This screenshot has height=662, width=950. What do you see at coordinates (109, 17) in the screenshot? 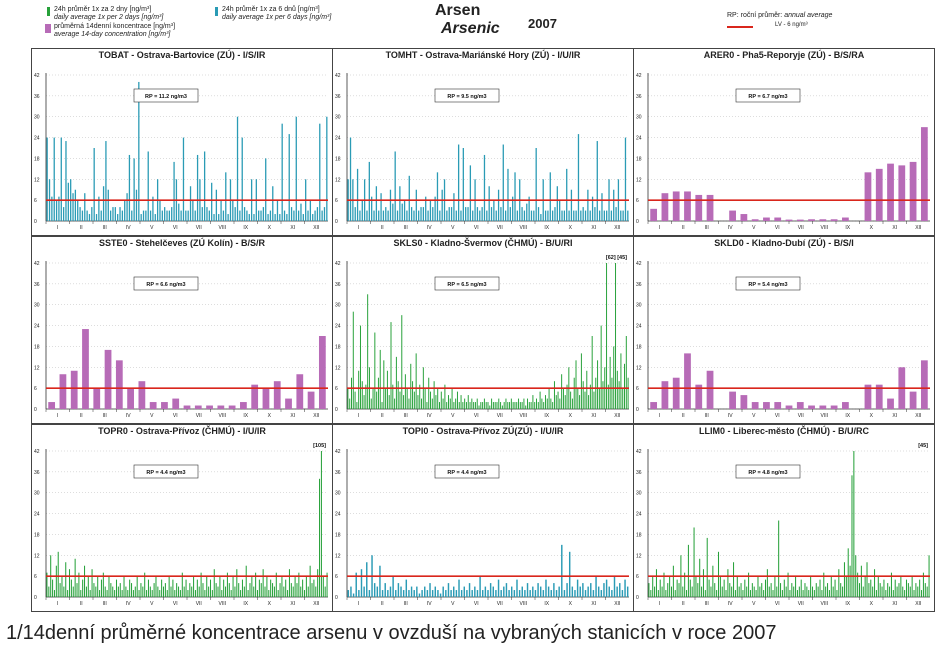
I see `legend-2day-label-en: daily average 1x per 2 days [ng/m³]` at bounding box center [109, 17].